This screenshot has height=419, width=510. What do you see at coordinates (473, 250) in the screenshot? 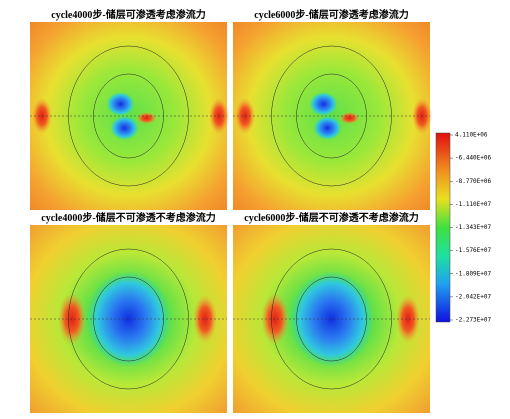
I see `colorbar-label: -1.576E+07` at bounding box center [473, 250].